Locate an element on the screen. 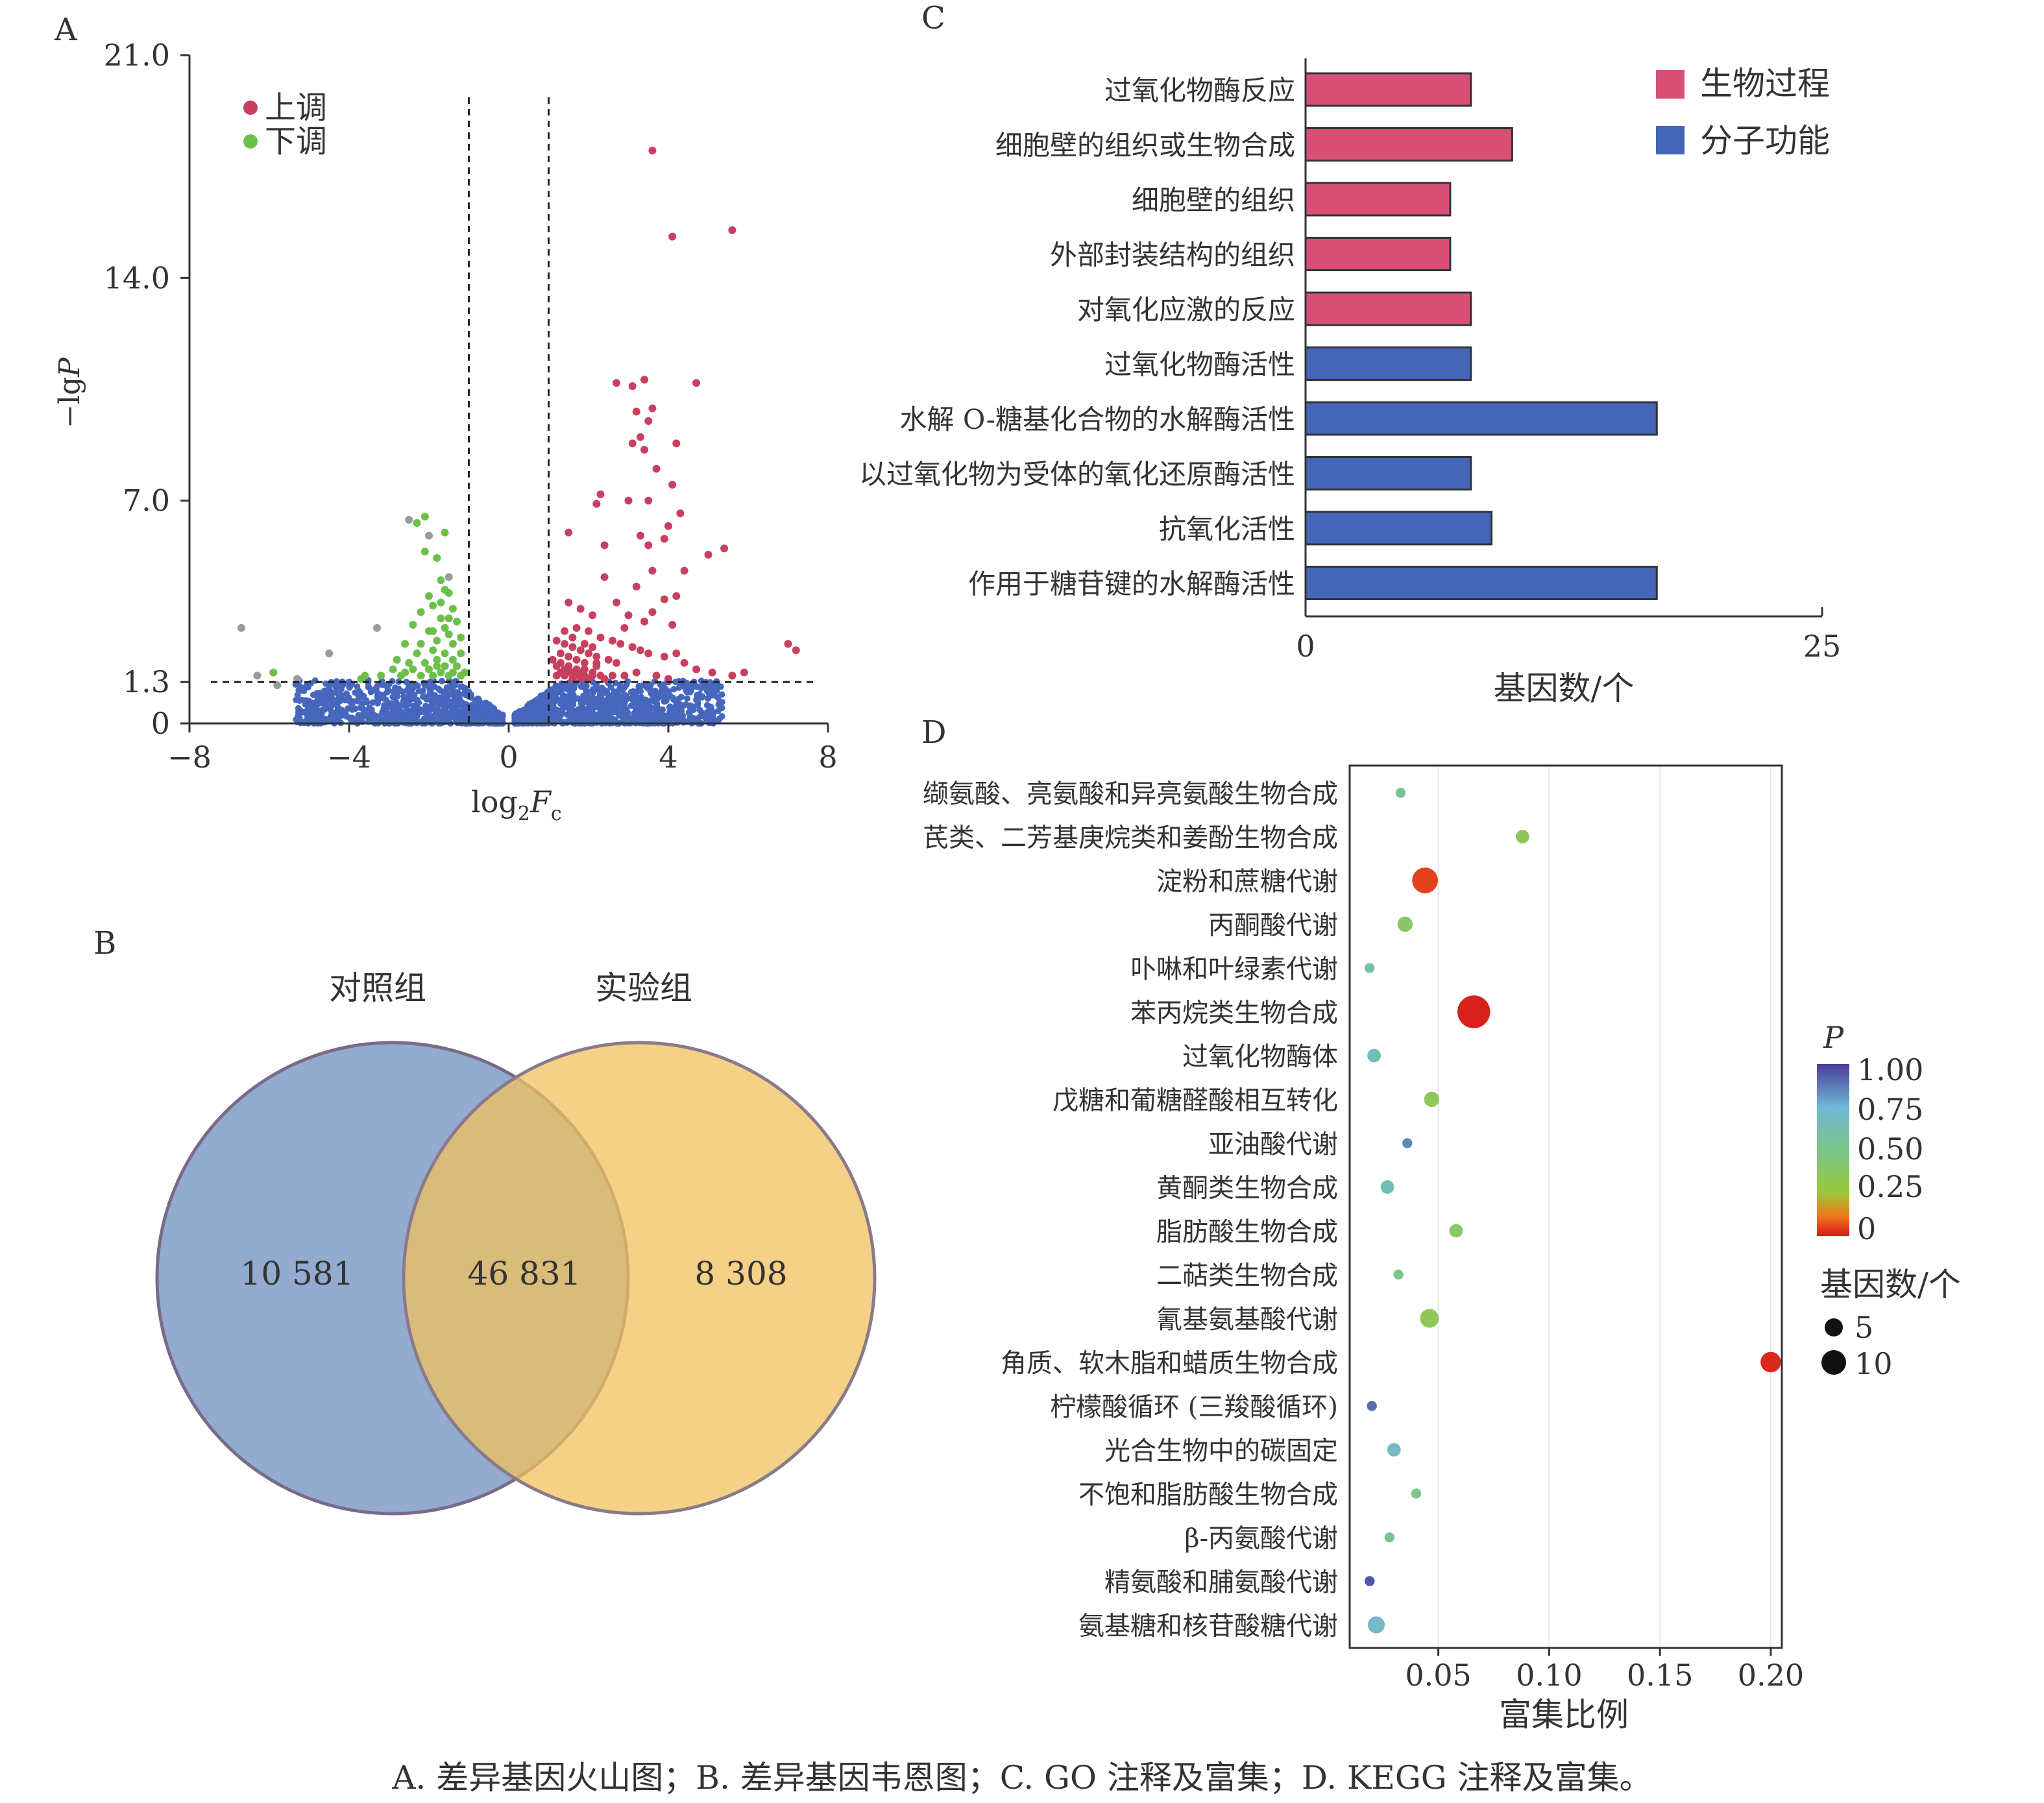  kegg-category-label: 氰基氨基酸代谢 is located at coordinates (1247, 1320).